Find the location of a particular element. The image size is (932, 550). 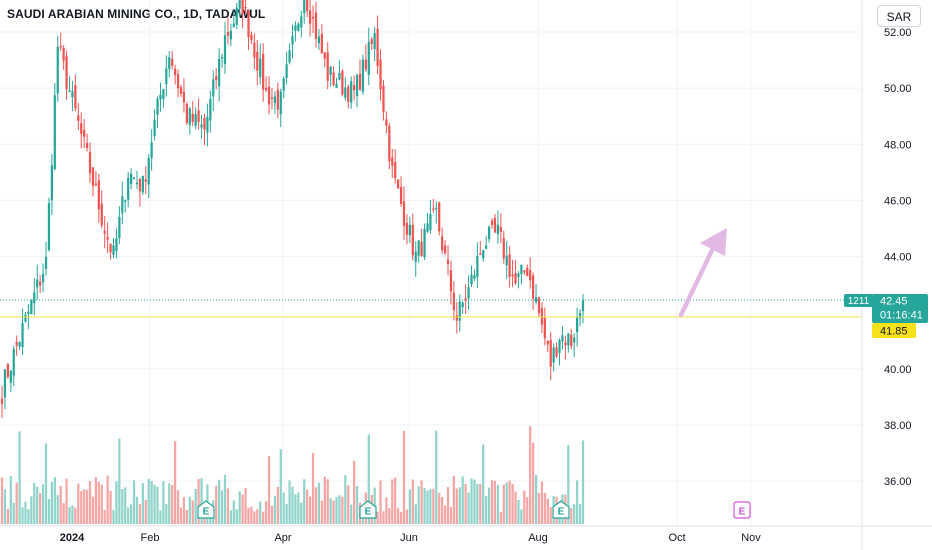

projection-arrow is located at coordinates (702, 273).